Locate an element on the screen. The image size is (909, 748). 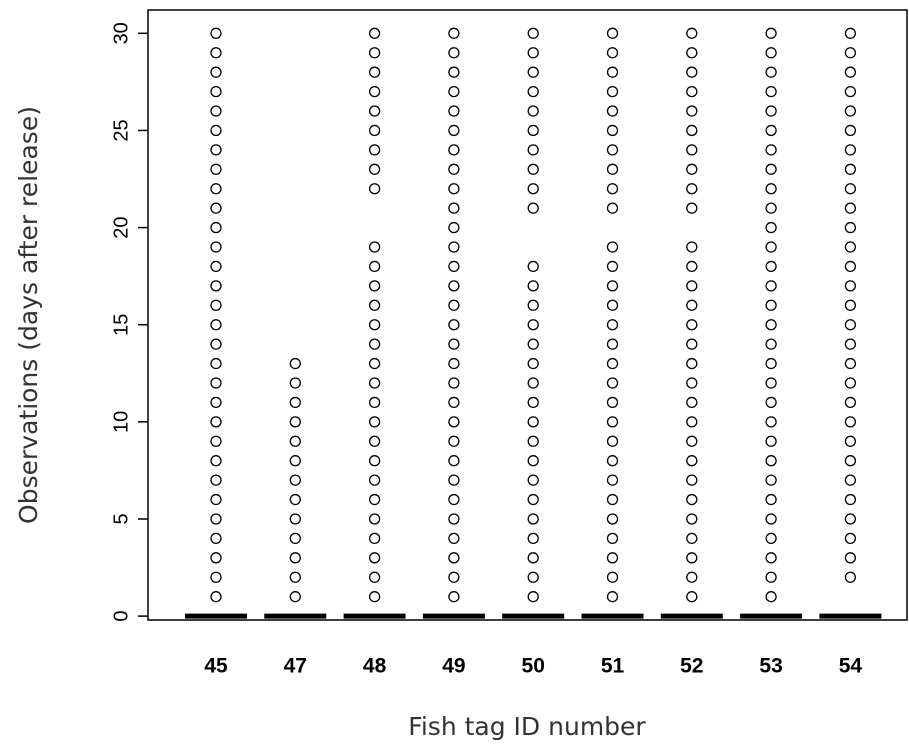
y-axis-title: Observations (days after release) is located at coordinates (28, 315).